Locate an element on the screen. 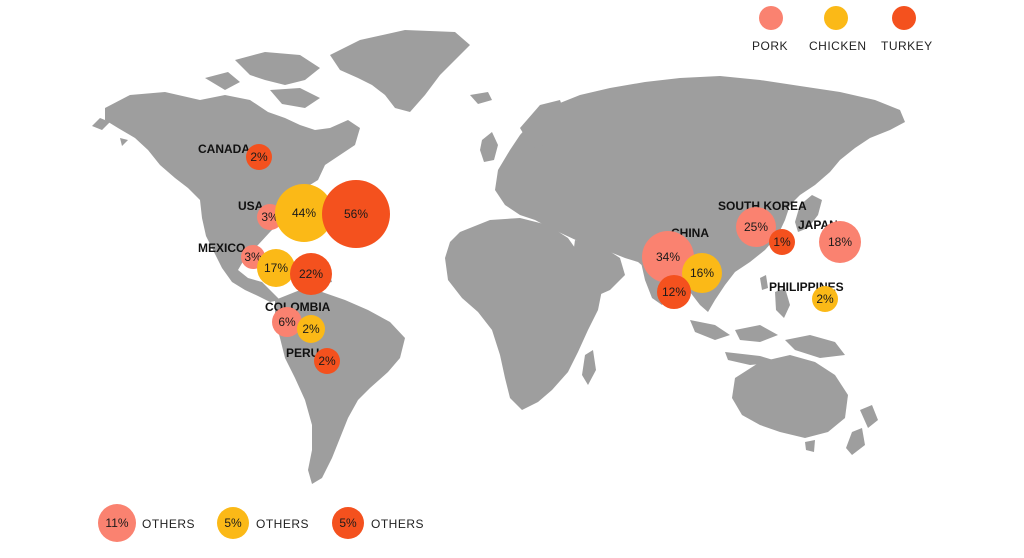  label-mexico: MEXICO is located at coordinates (221, 248).